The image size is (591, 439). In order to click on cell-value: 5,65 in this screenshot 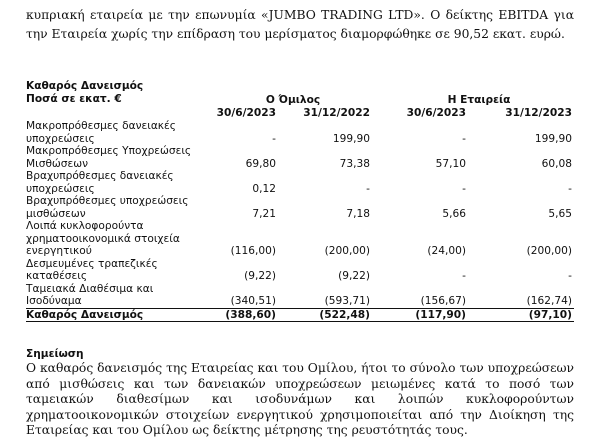, I will do `click(527, 214)`.